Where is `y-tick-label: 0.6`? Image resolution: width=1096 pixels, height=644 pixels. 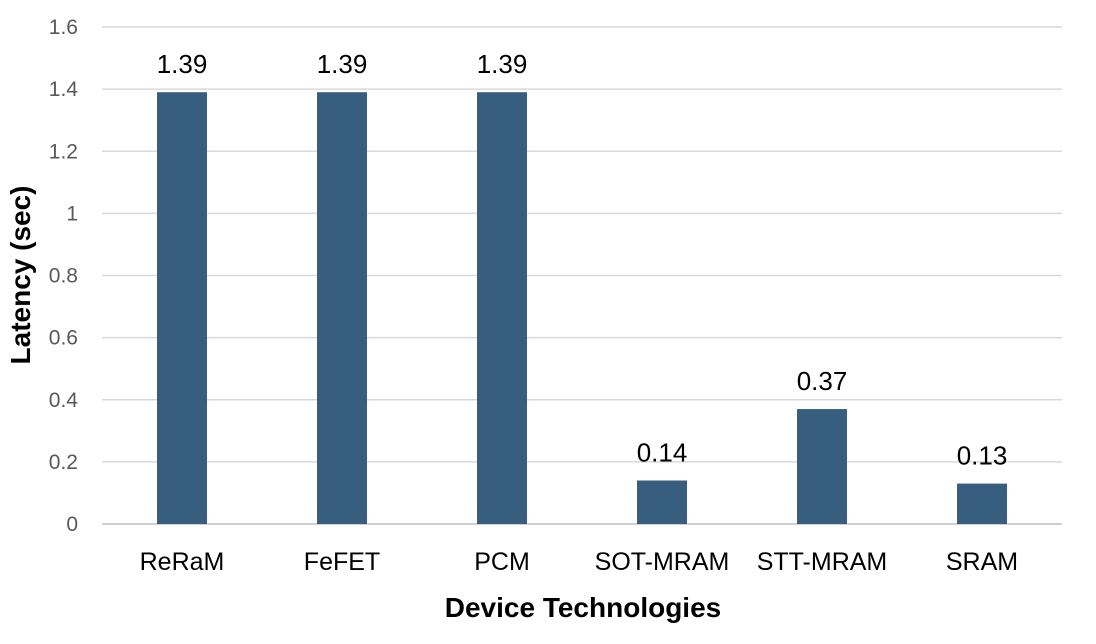 y-tick-label: 0.6 is located at coordinates (63, 338).